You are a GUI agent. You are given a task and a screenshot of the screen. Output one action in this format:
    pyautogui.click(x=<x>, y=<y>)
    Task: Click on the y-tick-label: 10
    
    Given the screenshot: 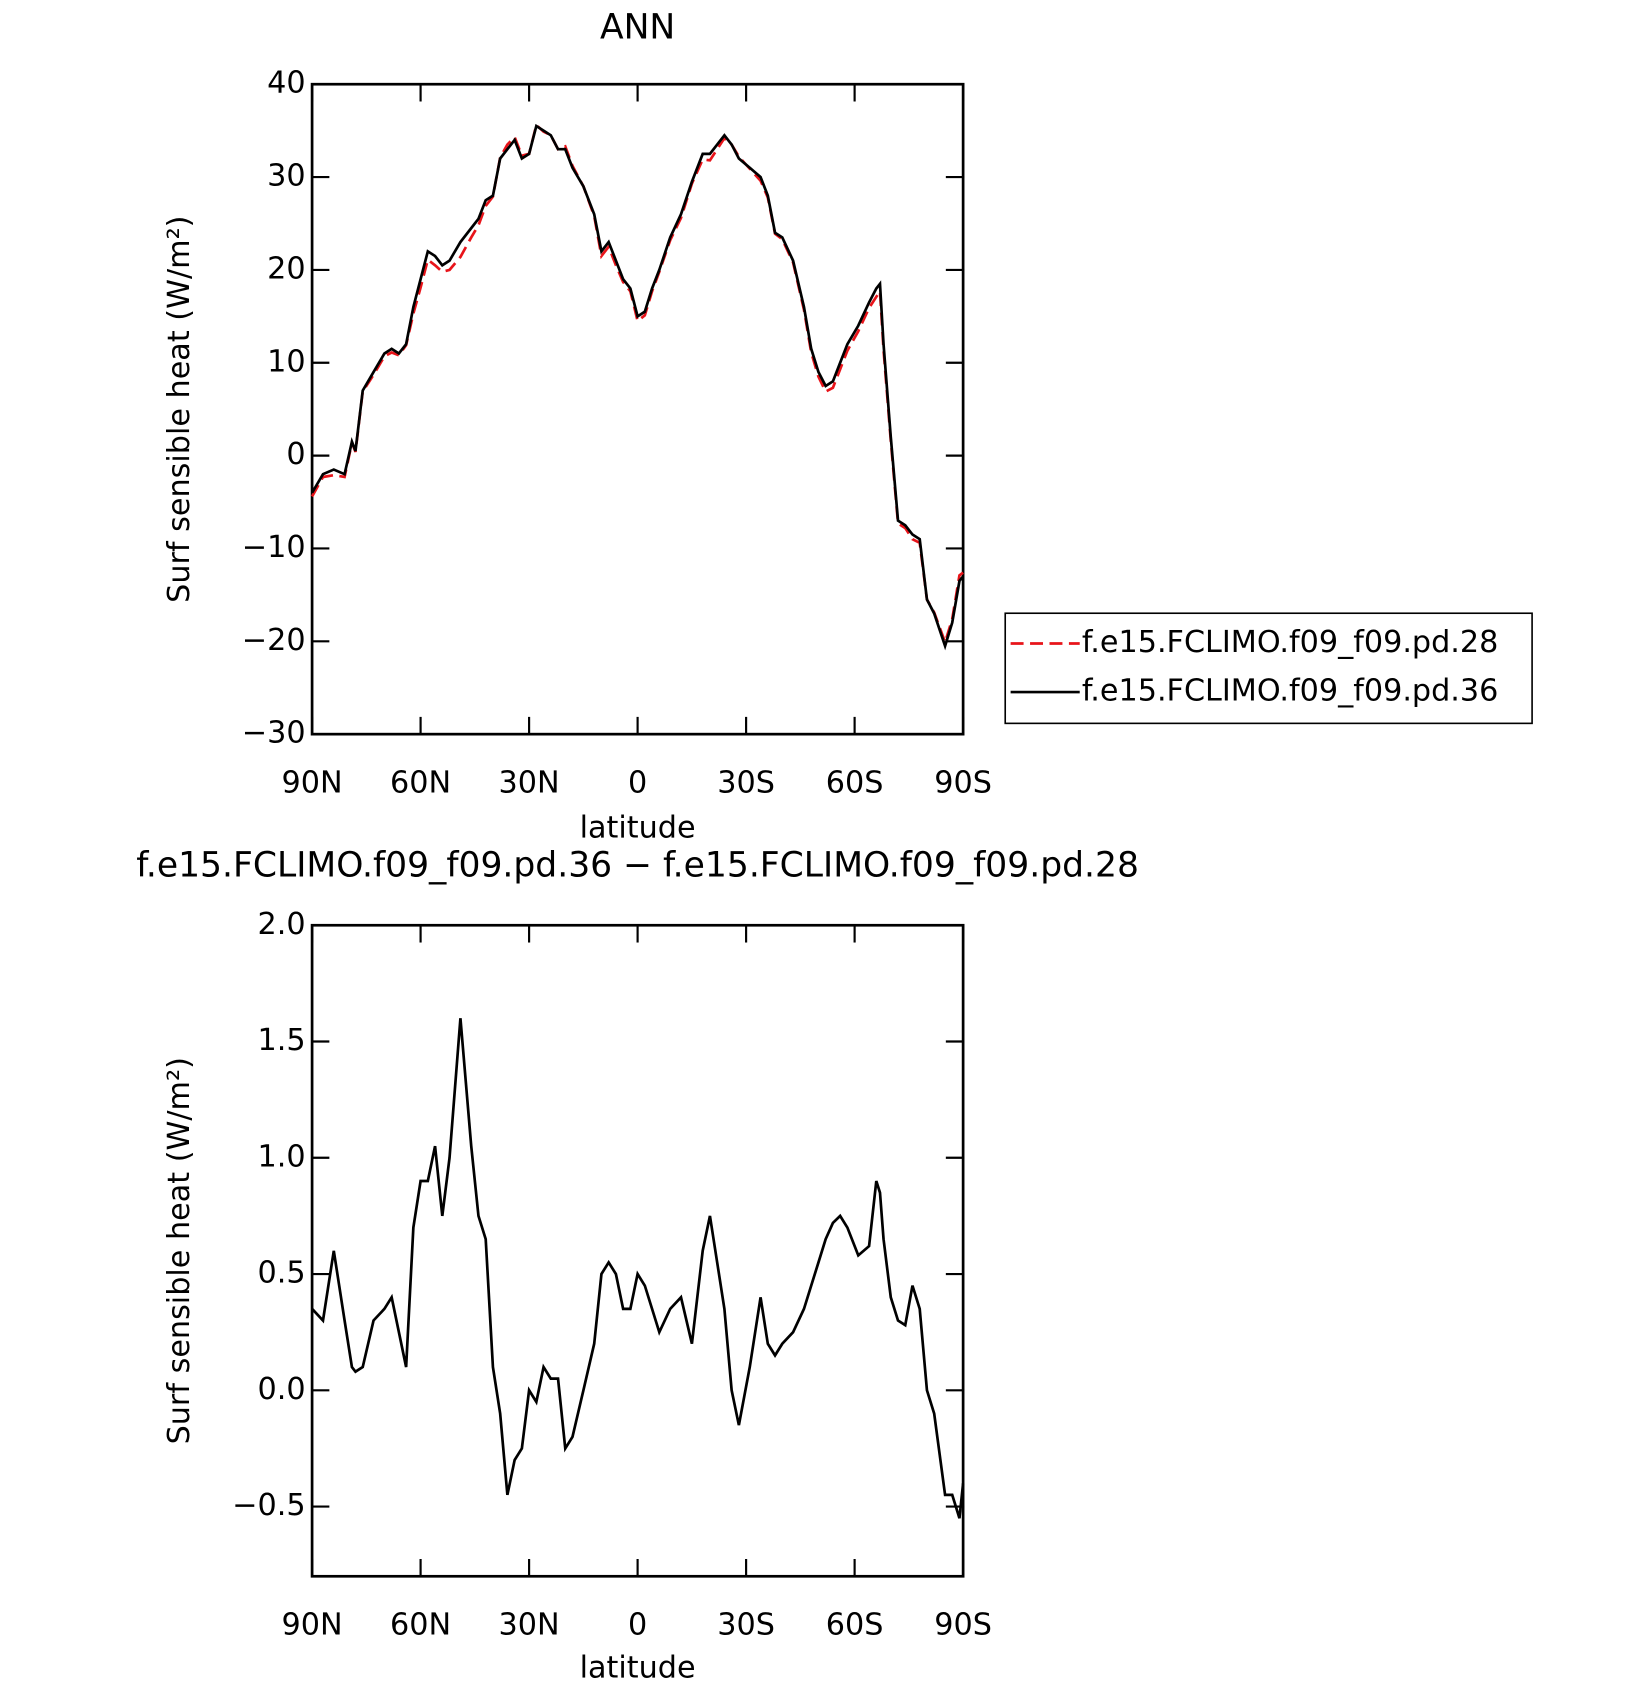 What is the action you would take?
    pyautogui.click(x=286, y=361)
    